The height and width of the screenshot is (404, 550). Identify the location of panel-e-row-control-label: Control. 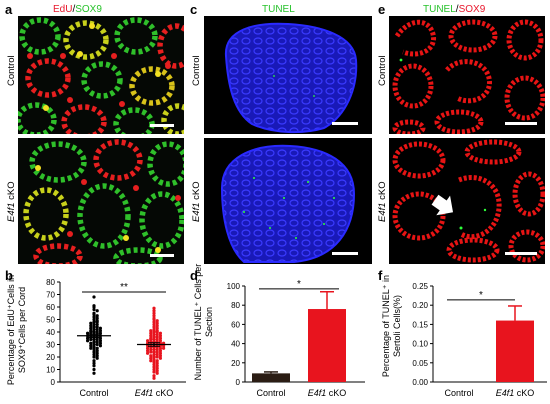
(382, 70).